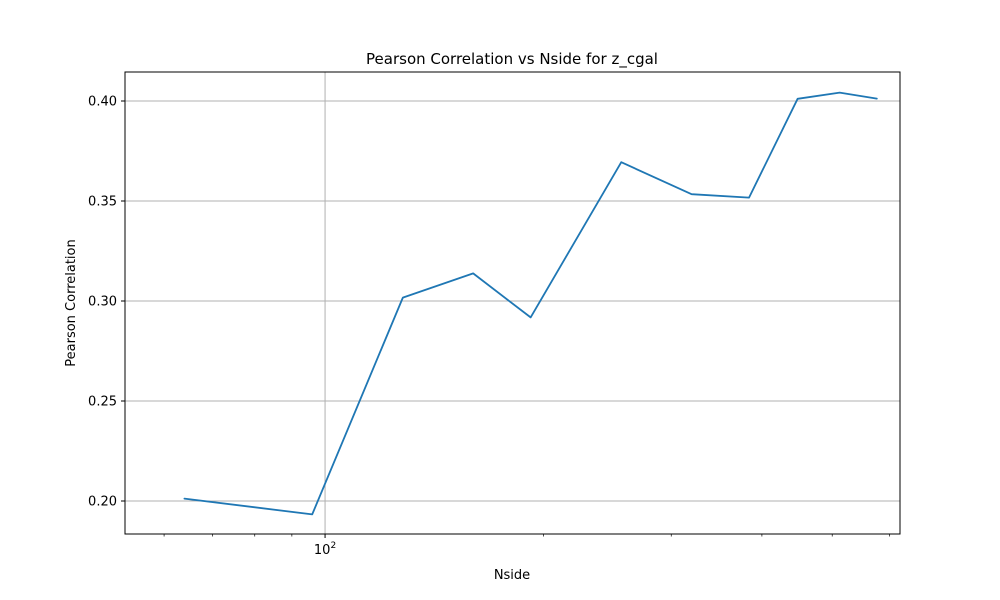 The height and width of the screenshot is (600, 1000). What do you see at coordinates (102, 502) in the screenshot?
I see `y-tick-label-0: 0.20` at bounding box center [102, 502].